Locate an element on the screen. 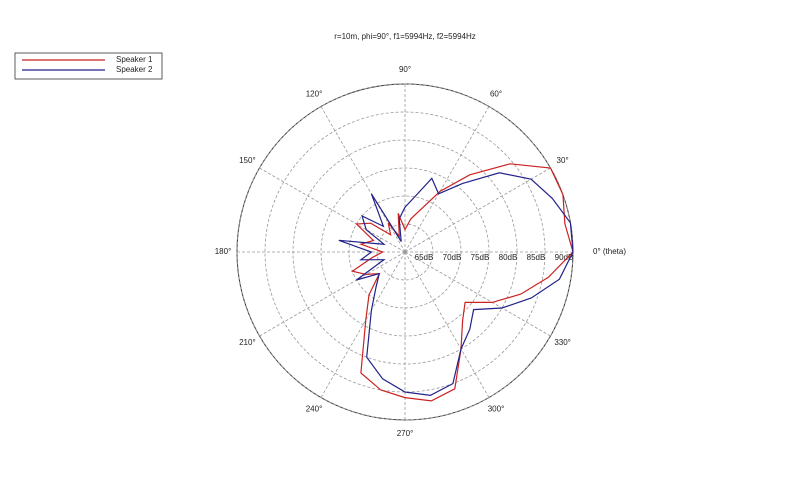 Image resolution: width=800 pixels, height=481 pixels. r-tick-label: 85dB is located at coordinates (536, 257).